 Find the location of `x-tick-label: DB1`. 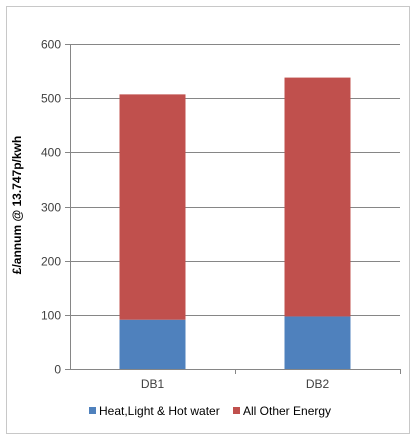

x-tick-label: DB1 is located at coordinates (153, 384).